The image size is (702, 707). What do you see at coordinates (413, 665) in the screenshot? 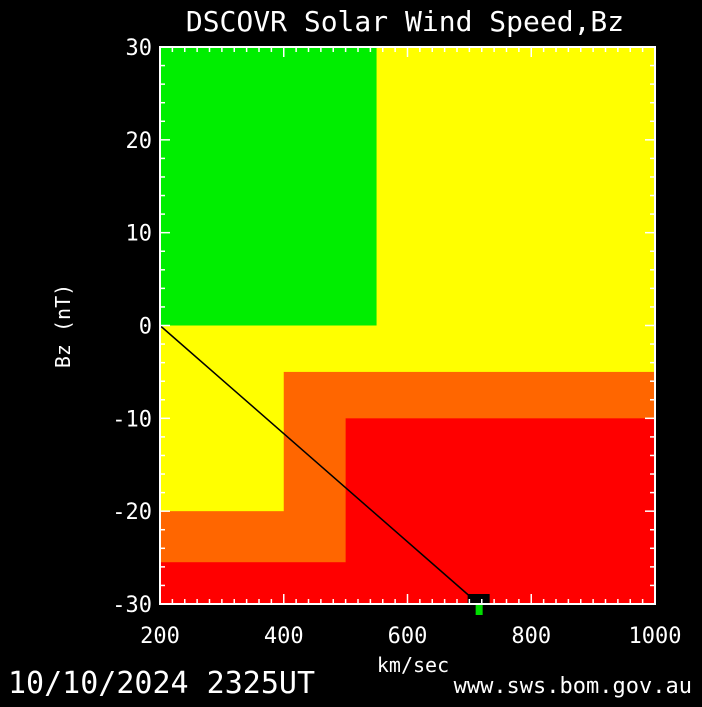
I see `x-axis-label: km/sec` at bounding box center [413, 665].